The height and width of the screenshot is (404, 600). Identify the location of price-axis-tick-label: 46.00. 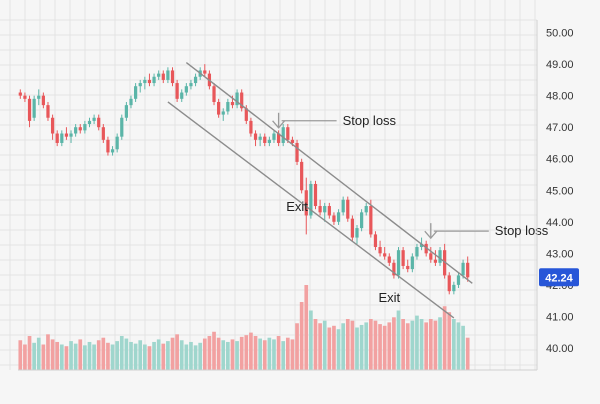
(560, 160).